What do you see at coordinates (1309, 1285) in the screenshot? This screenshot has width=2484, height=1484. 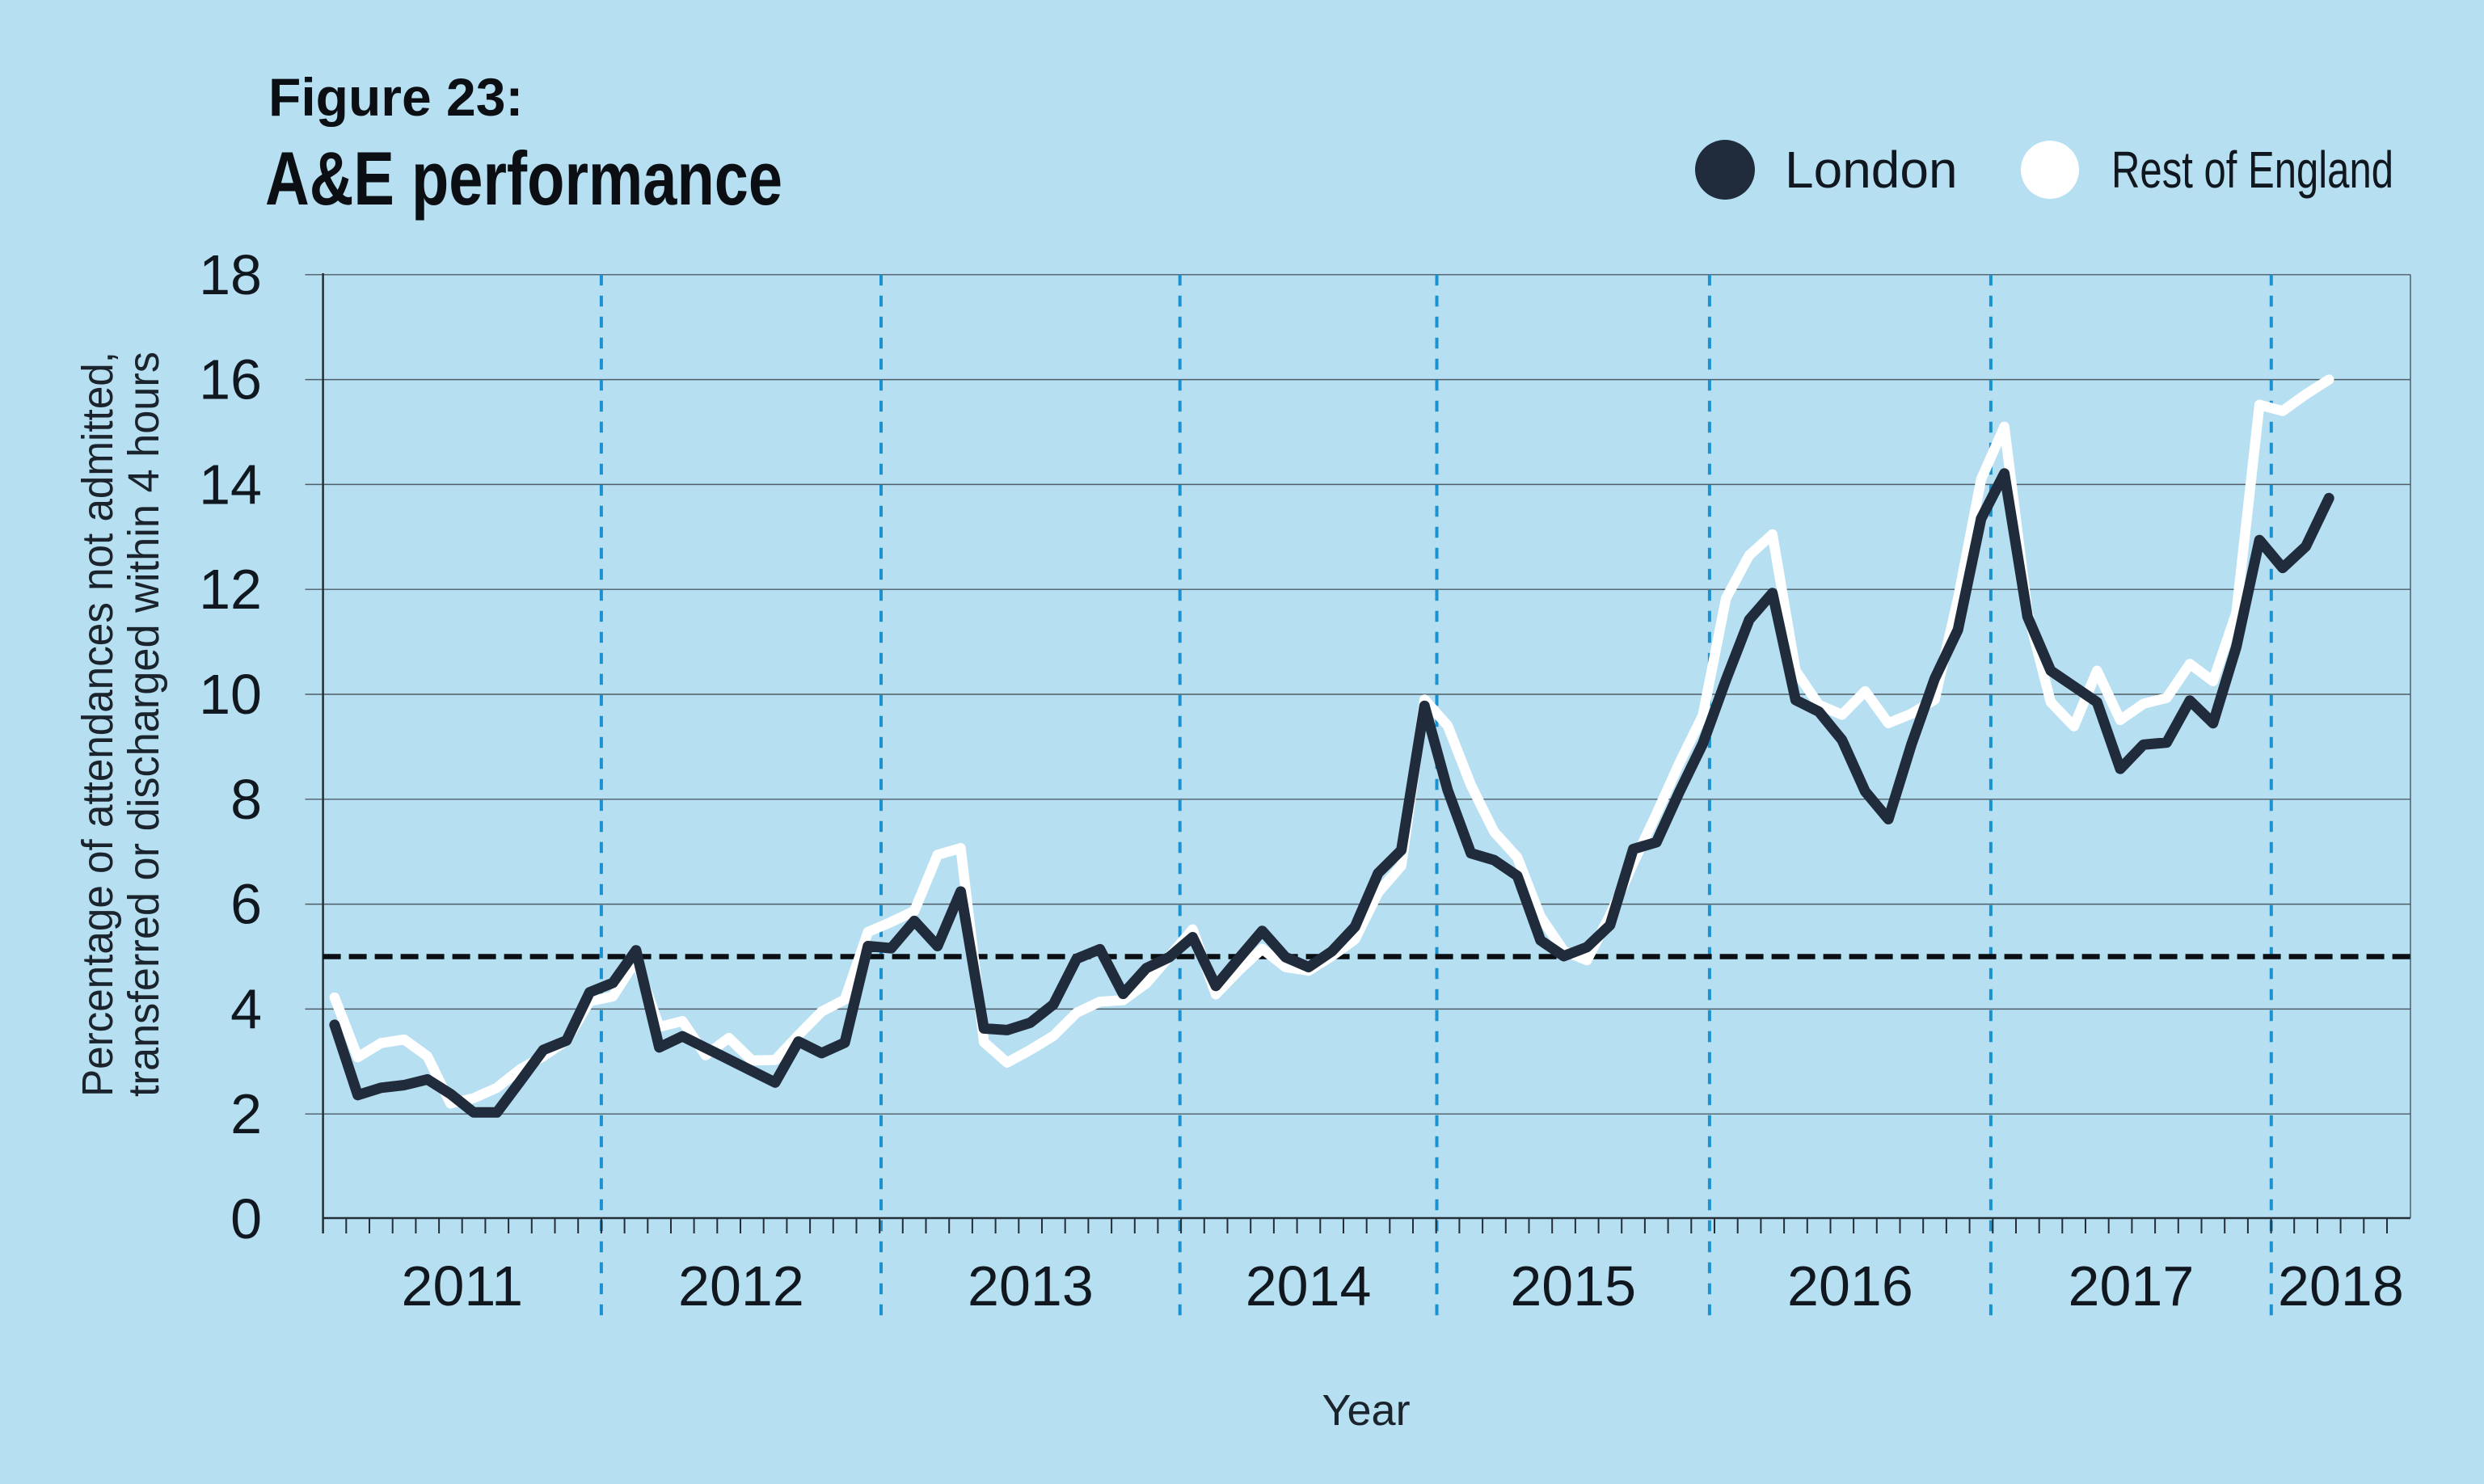 I see `svg-text: 2014` at bounding box center [1309, 1285].